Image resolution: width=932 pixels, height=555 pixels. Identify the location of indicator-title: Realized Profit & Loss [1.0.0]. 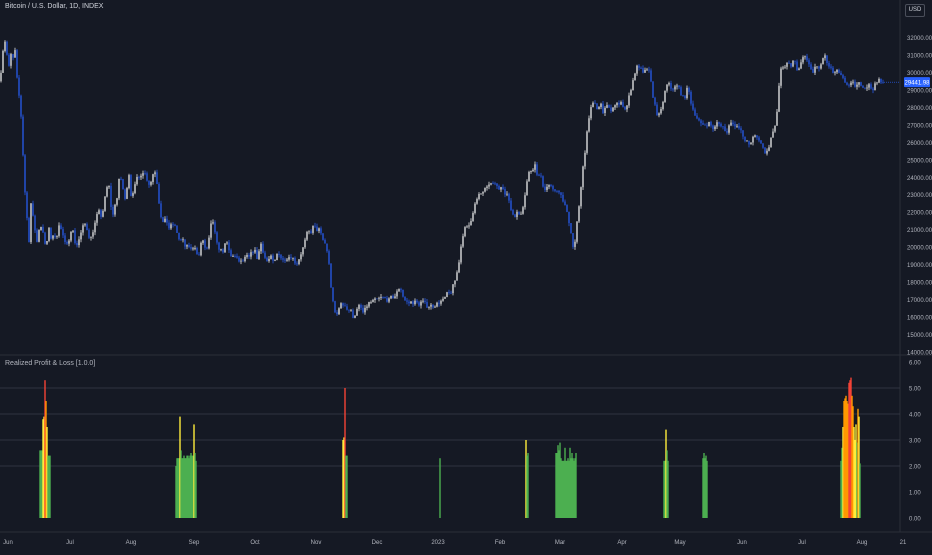
(50, 363).